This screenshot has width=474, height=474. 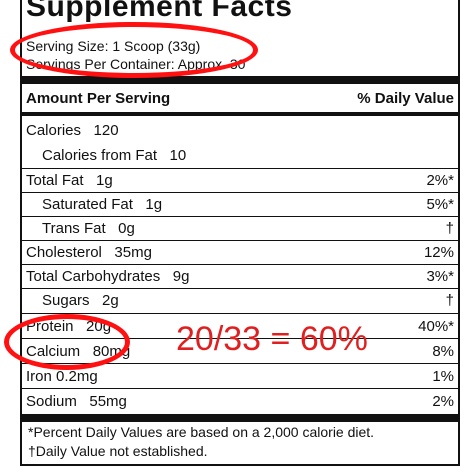 What do you see at coordinates (51, 401) in the screenshot?
I see `nutrient-name: Sodium` at bounding box center [51, 401].